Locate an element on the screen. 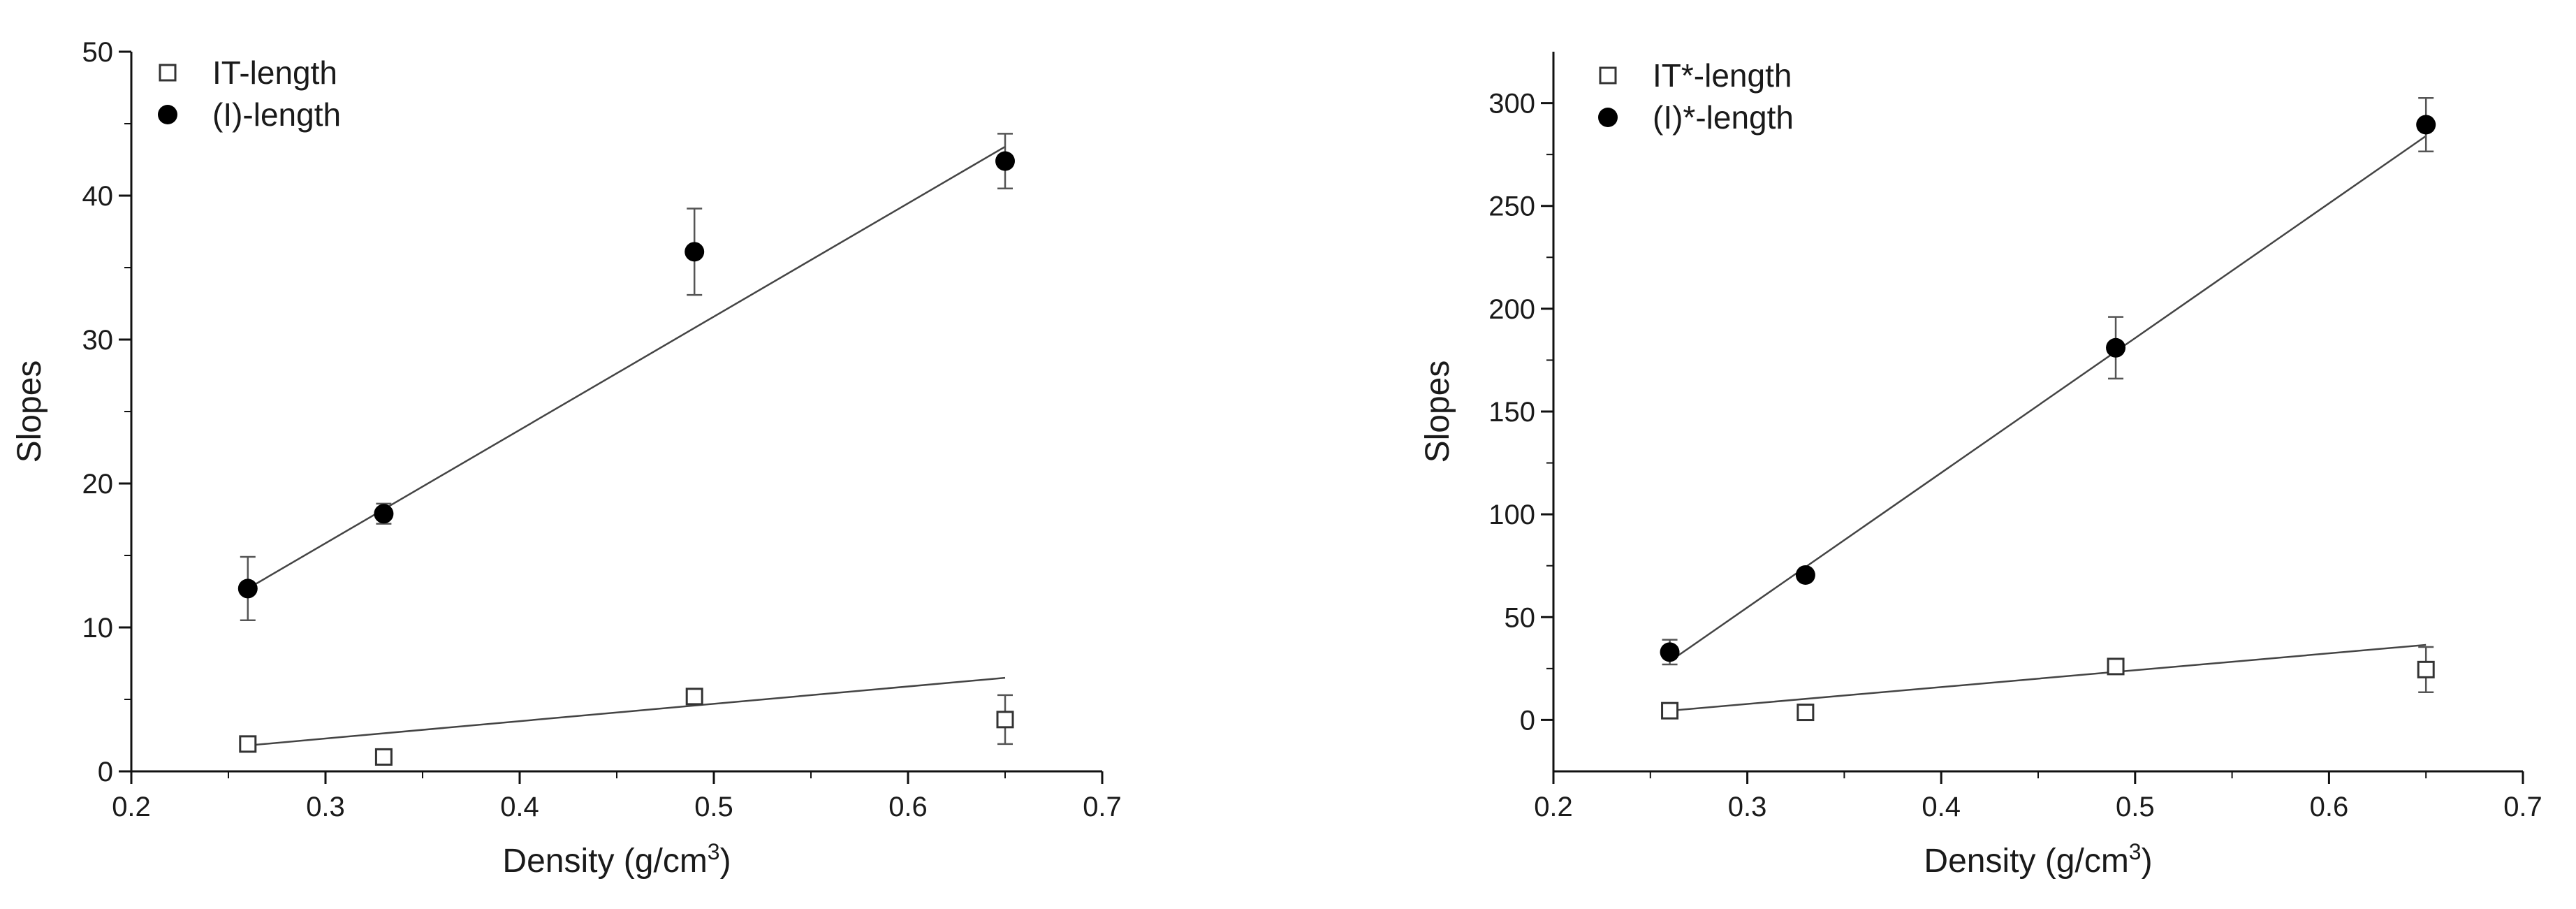 This screenshot has height=909, width=2576. legend-label: (I)*-length is located at coordinates (1724, 117).